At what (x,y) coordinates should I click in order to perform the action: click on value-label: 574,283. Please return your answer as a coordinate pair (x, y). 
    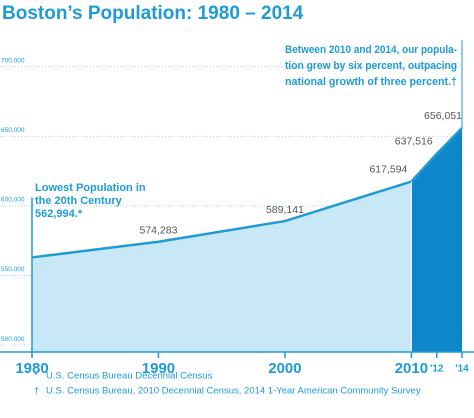
    Looking at the image, I should click on (158, 231).